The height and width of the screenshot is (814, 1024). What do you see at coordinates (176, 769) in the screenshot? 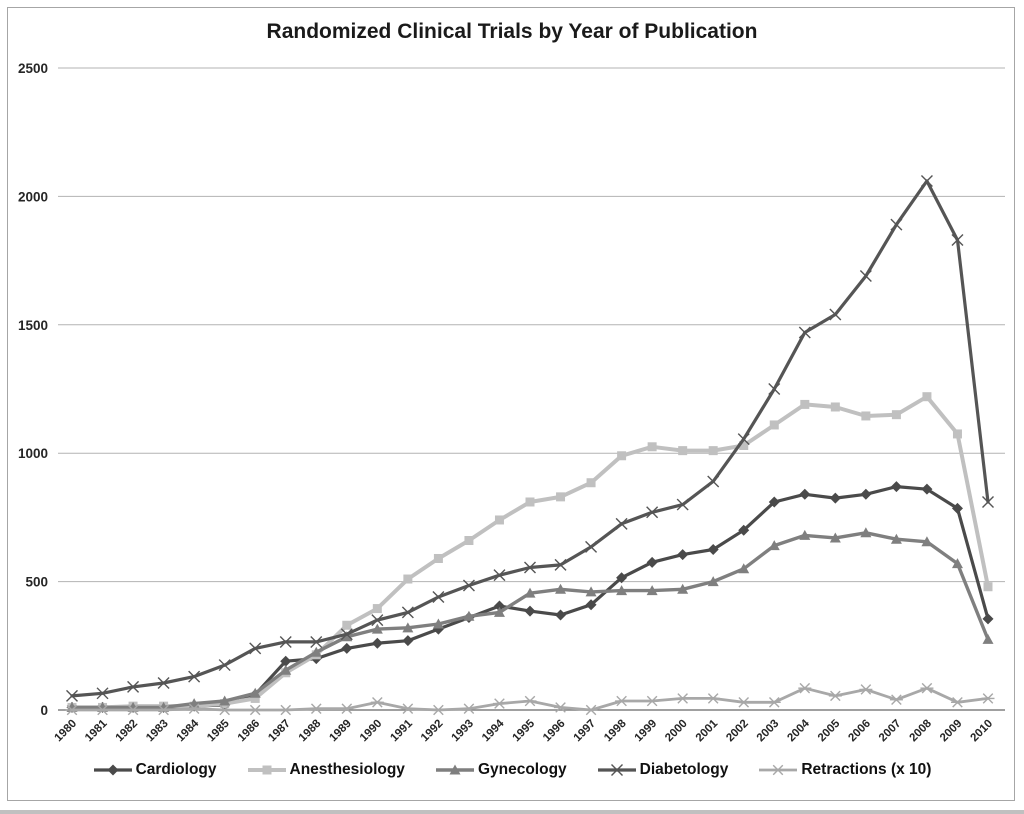
I see `legend-label: Cardiology` at bounding box center [176, 769].